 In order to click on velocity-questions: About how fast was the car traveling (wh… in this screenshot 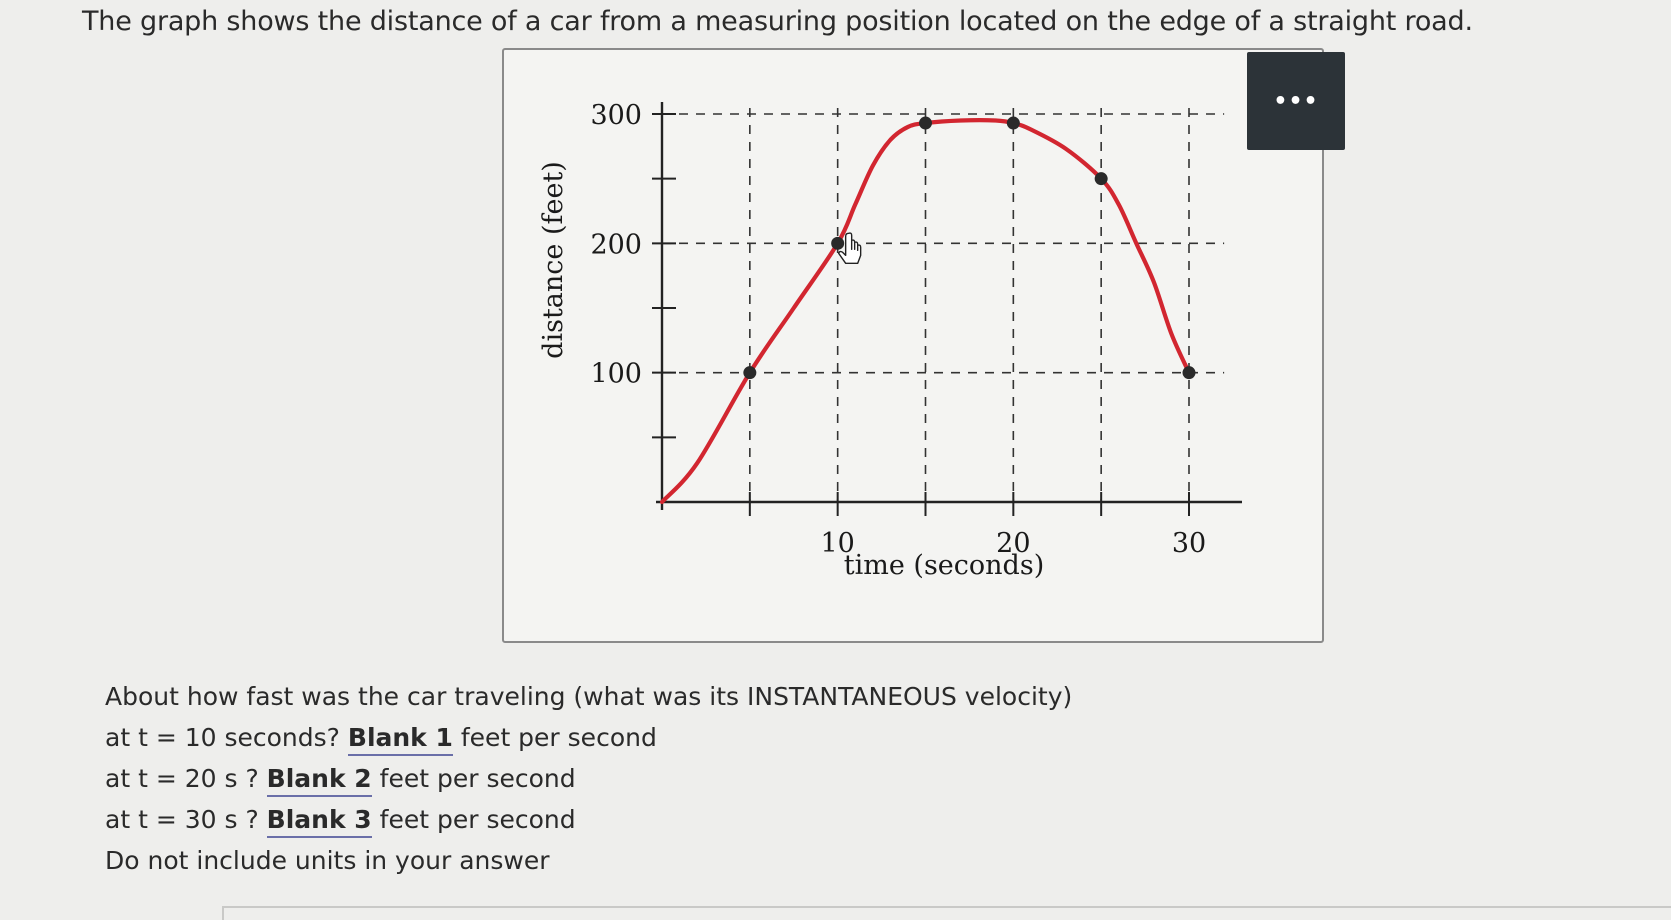, I will do `click(588, 778)`.